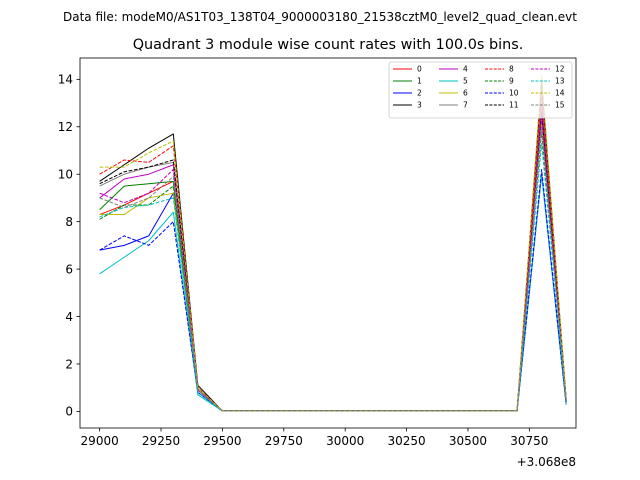 The image size is (640, 480). I want to click on legend-label-6: 6, so click(465, 93).